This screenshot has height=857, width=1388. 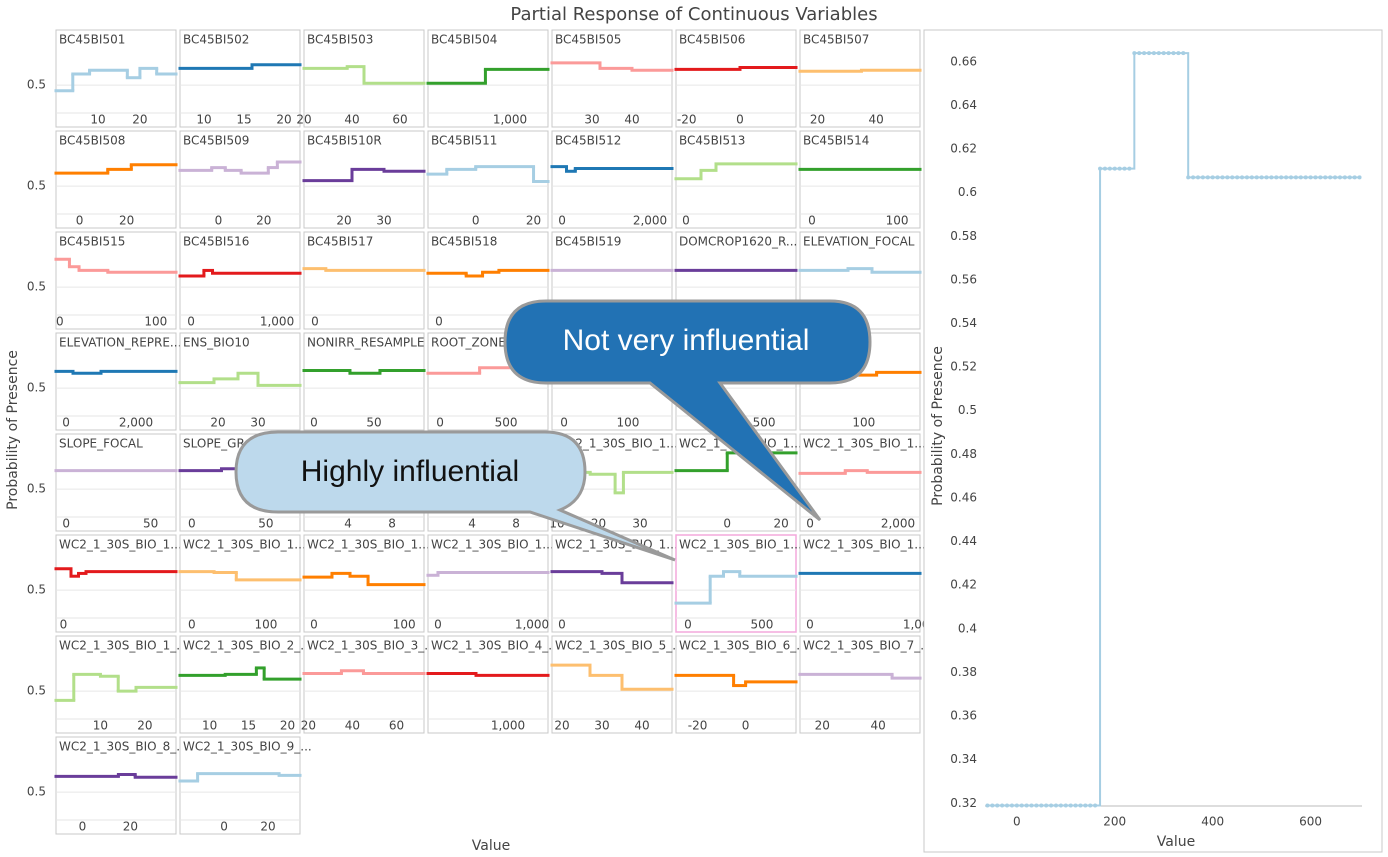 What do you see at coordinates (396, 726) in the screenshot?
I see `x-tick-label: 60` at bounding box center [396, 726].